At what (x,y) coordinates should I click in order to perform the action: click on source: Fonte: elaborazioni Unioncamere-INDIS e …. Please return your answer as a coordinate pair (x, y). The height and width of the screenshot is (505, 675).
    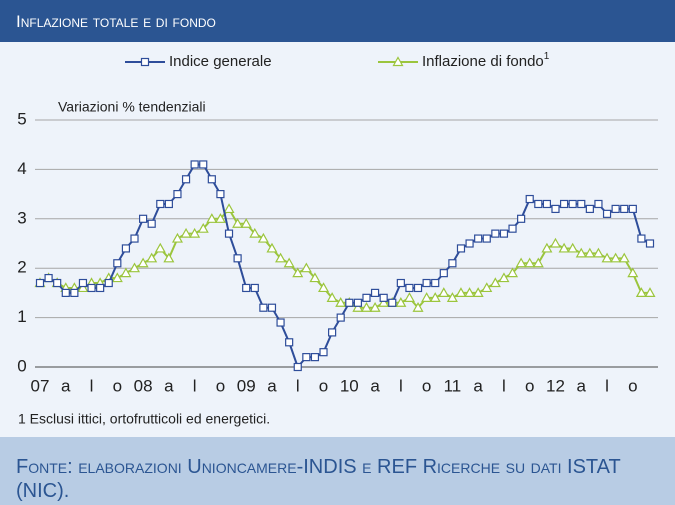
    Looking at the image, I should click on (318, 479).